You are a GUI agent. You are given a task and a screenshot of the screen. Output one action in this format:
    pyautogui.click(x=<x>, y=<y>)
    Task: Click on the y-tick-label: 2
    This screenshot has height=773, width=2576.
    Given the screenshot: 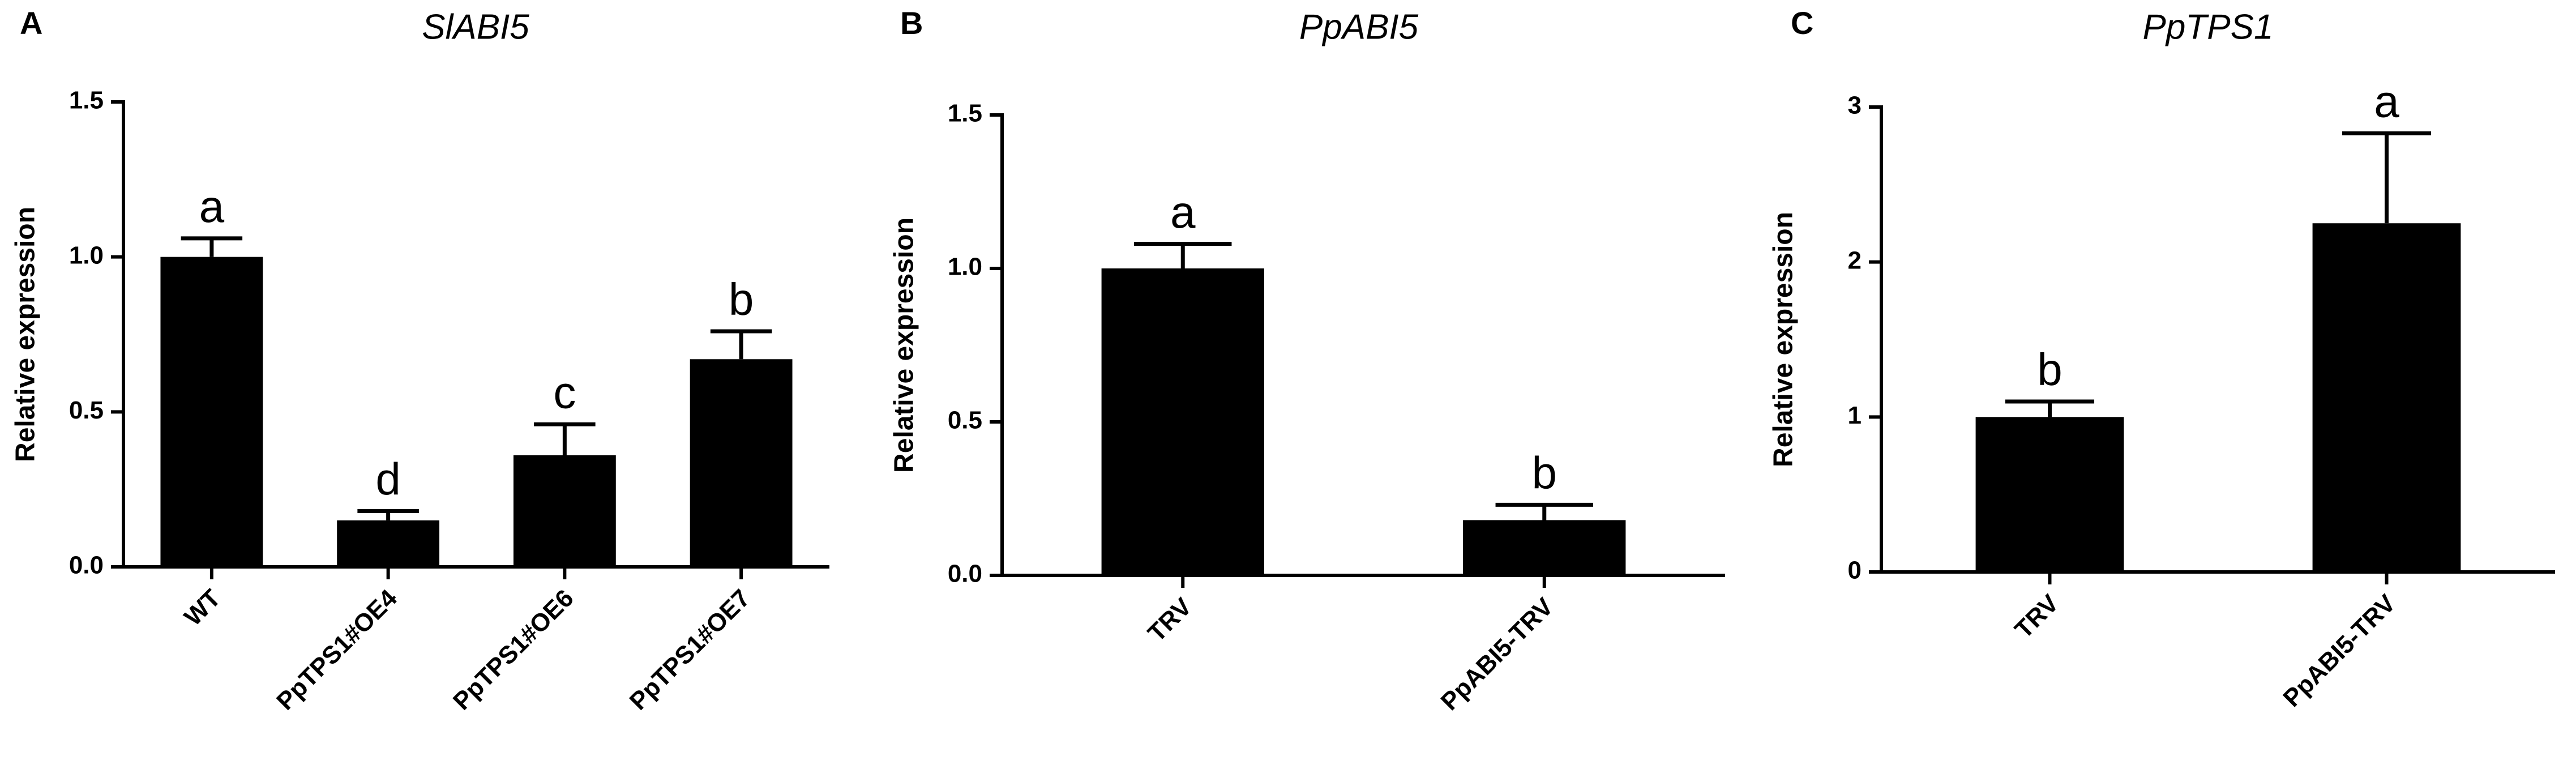 What is the action you would take?
    pyautogui.click(x=1855, y=260)
    